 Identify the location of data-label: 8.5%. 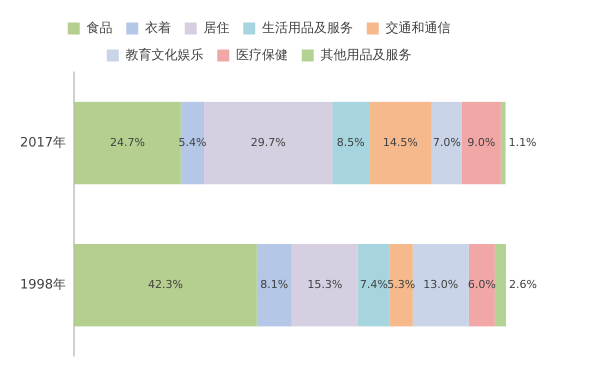
(350, 142).